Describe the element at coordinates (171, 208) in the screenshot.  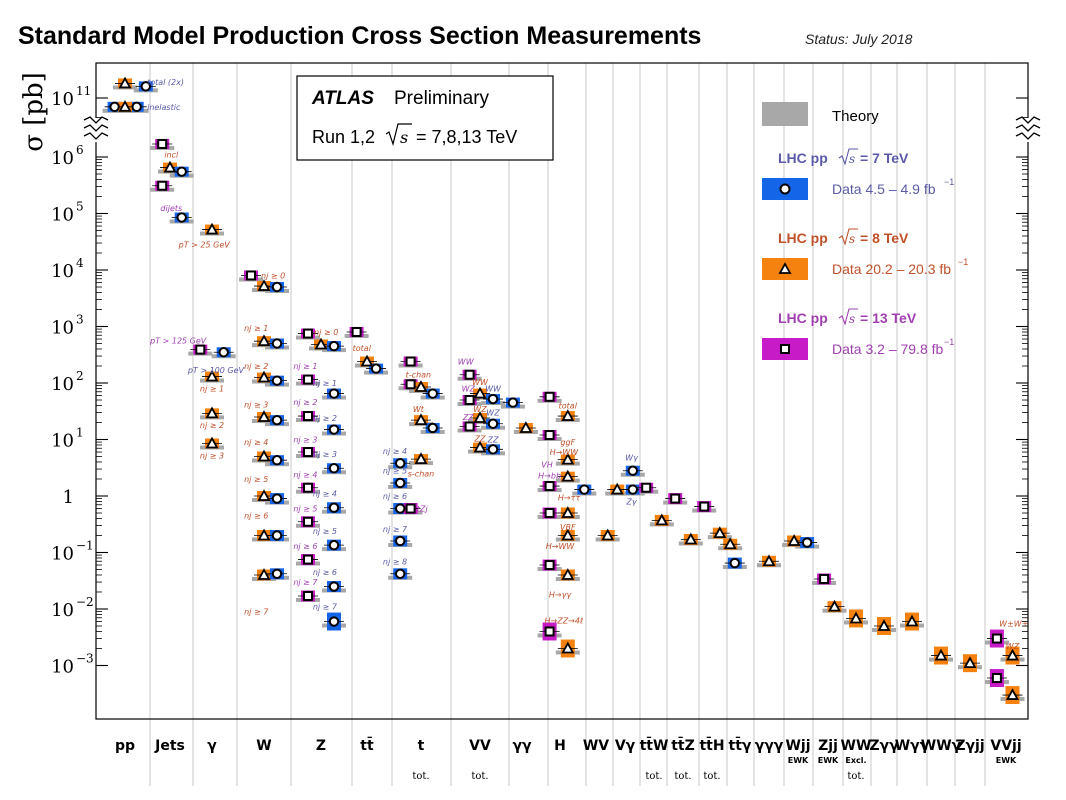
I see `annotation-label: dijets` at that location.